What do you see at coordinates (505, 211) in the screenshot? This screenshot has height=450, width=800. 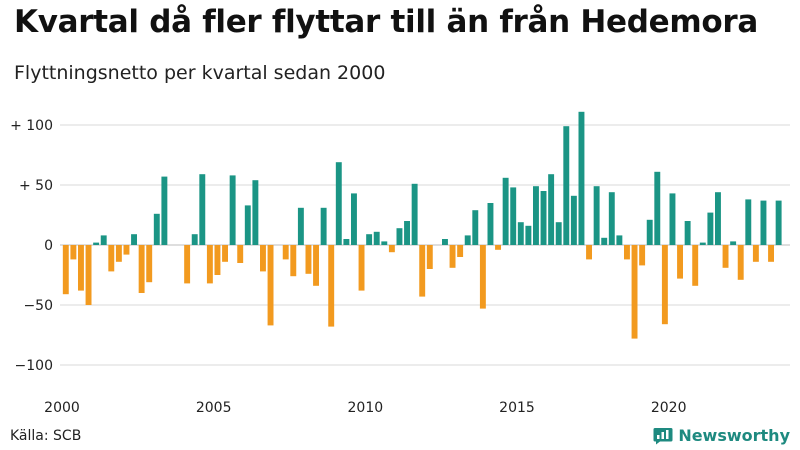 I see `bar-2014Q3` at bounding box center [505, 211].